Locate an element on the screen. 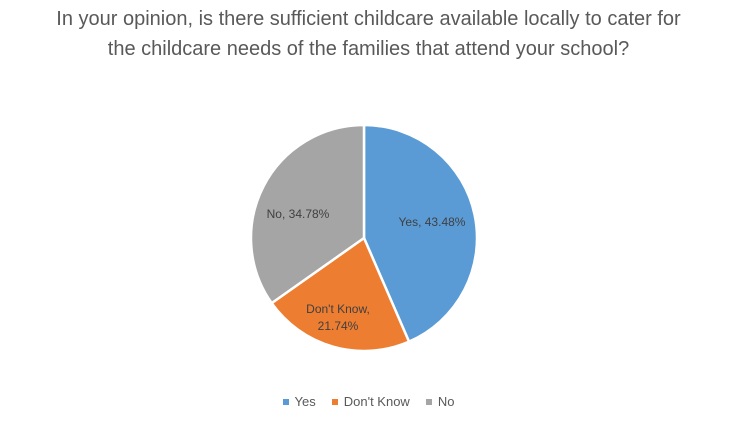 The height and width of the screenshot is (421, 737). legend-swatch-dont-know is located at coordinates (334, 401).